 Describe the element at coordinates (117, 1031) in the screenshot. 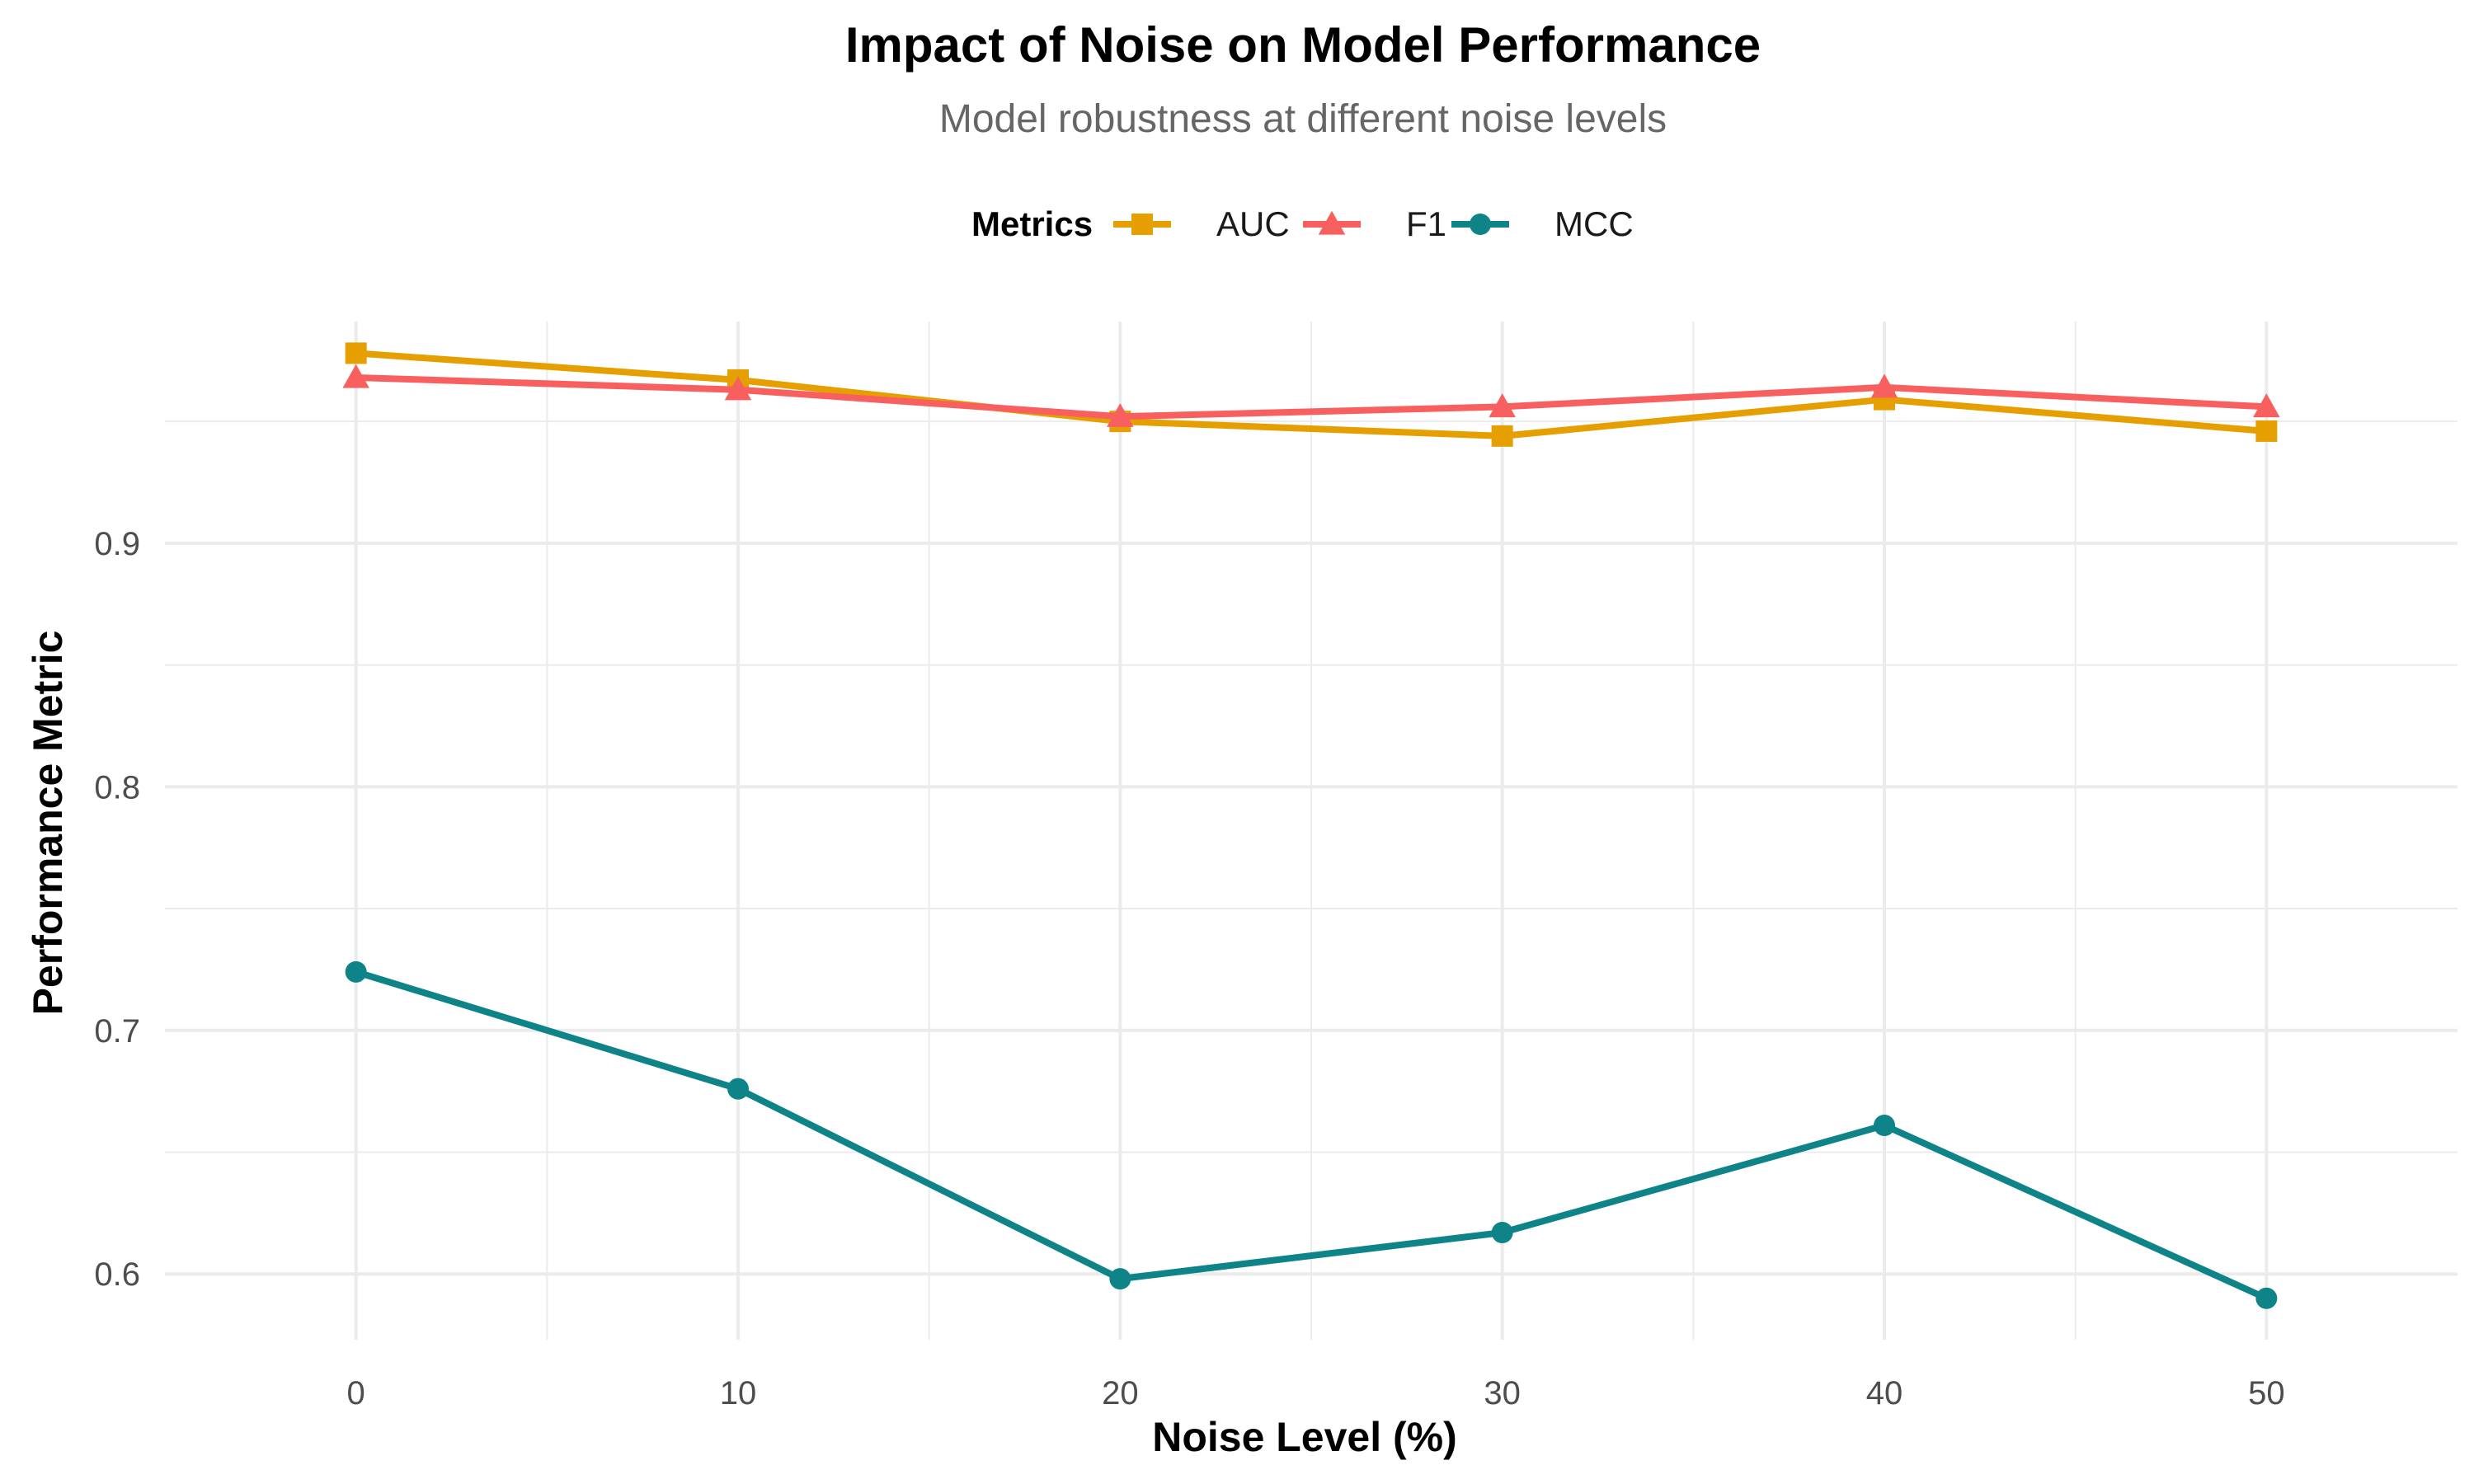

I see `y-tick-label: 0.7` at that location.